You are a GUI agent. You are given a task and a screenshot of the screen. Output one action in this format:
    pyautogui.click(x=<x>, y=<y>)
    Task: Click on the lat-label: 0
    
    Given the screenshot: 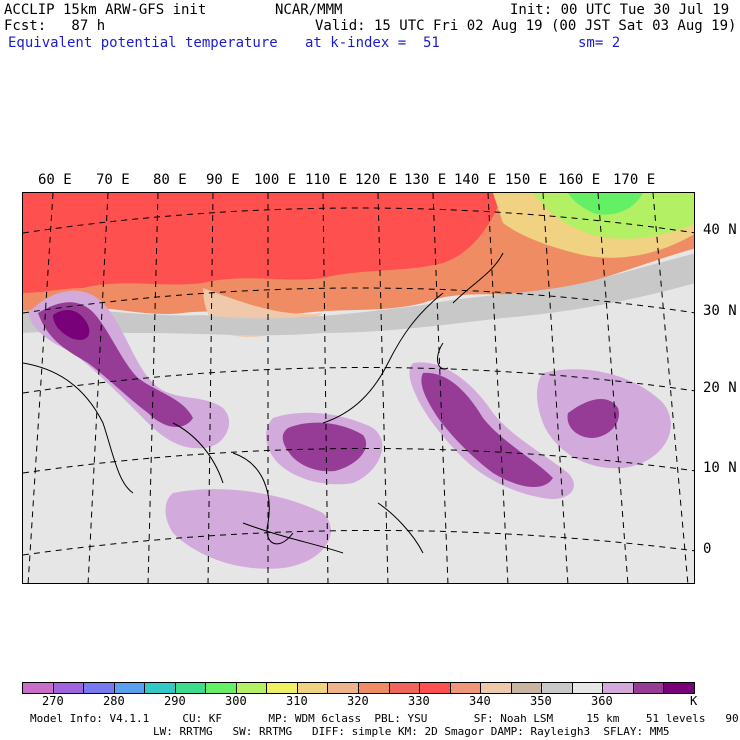 What is the action you would take?
    pyautogui.click(x=707, y=549)
    